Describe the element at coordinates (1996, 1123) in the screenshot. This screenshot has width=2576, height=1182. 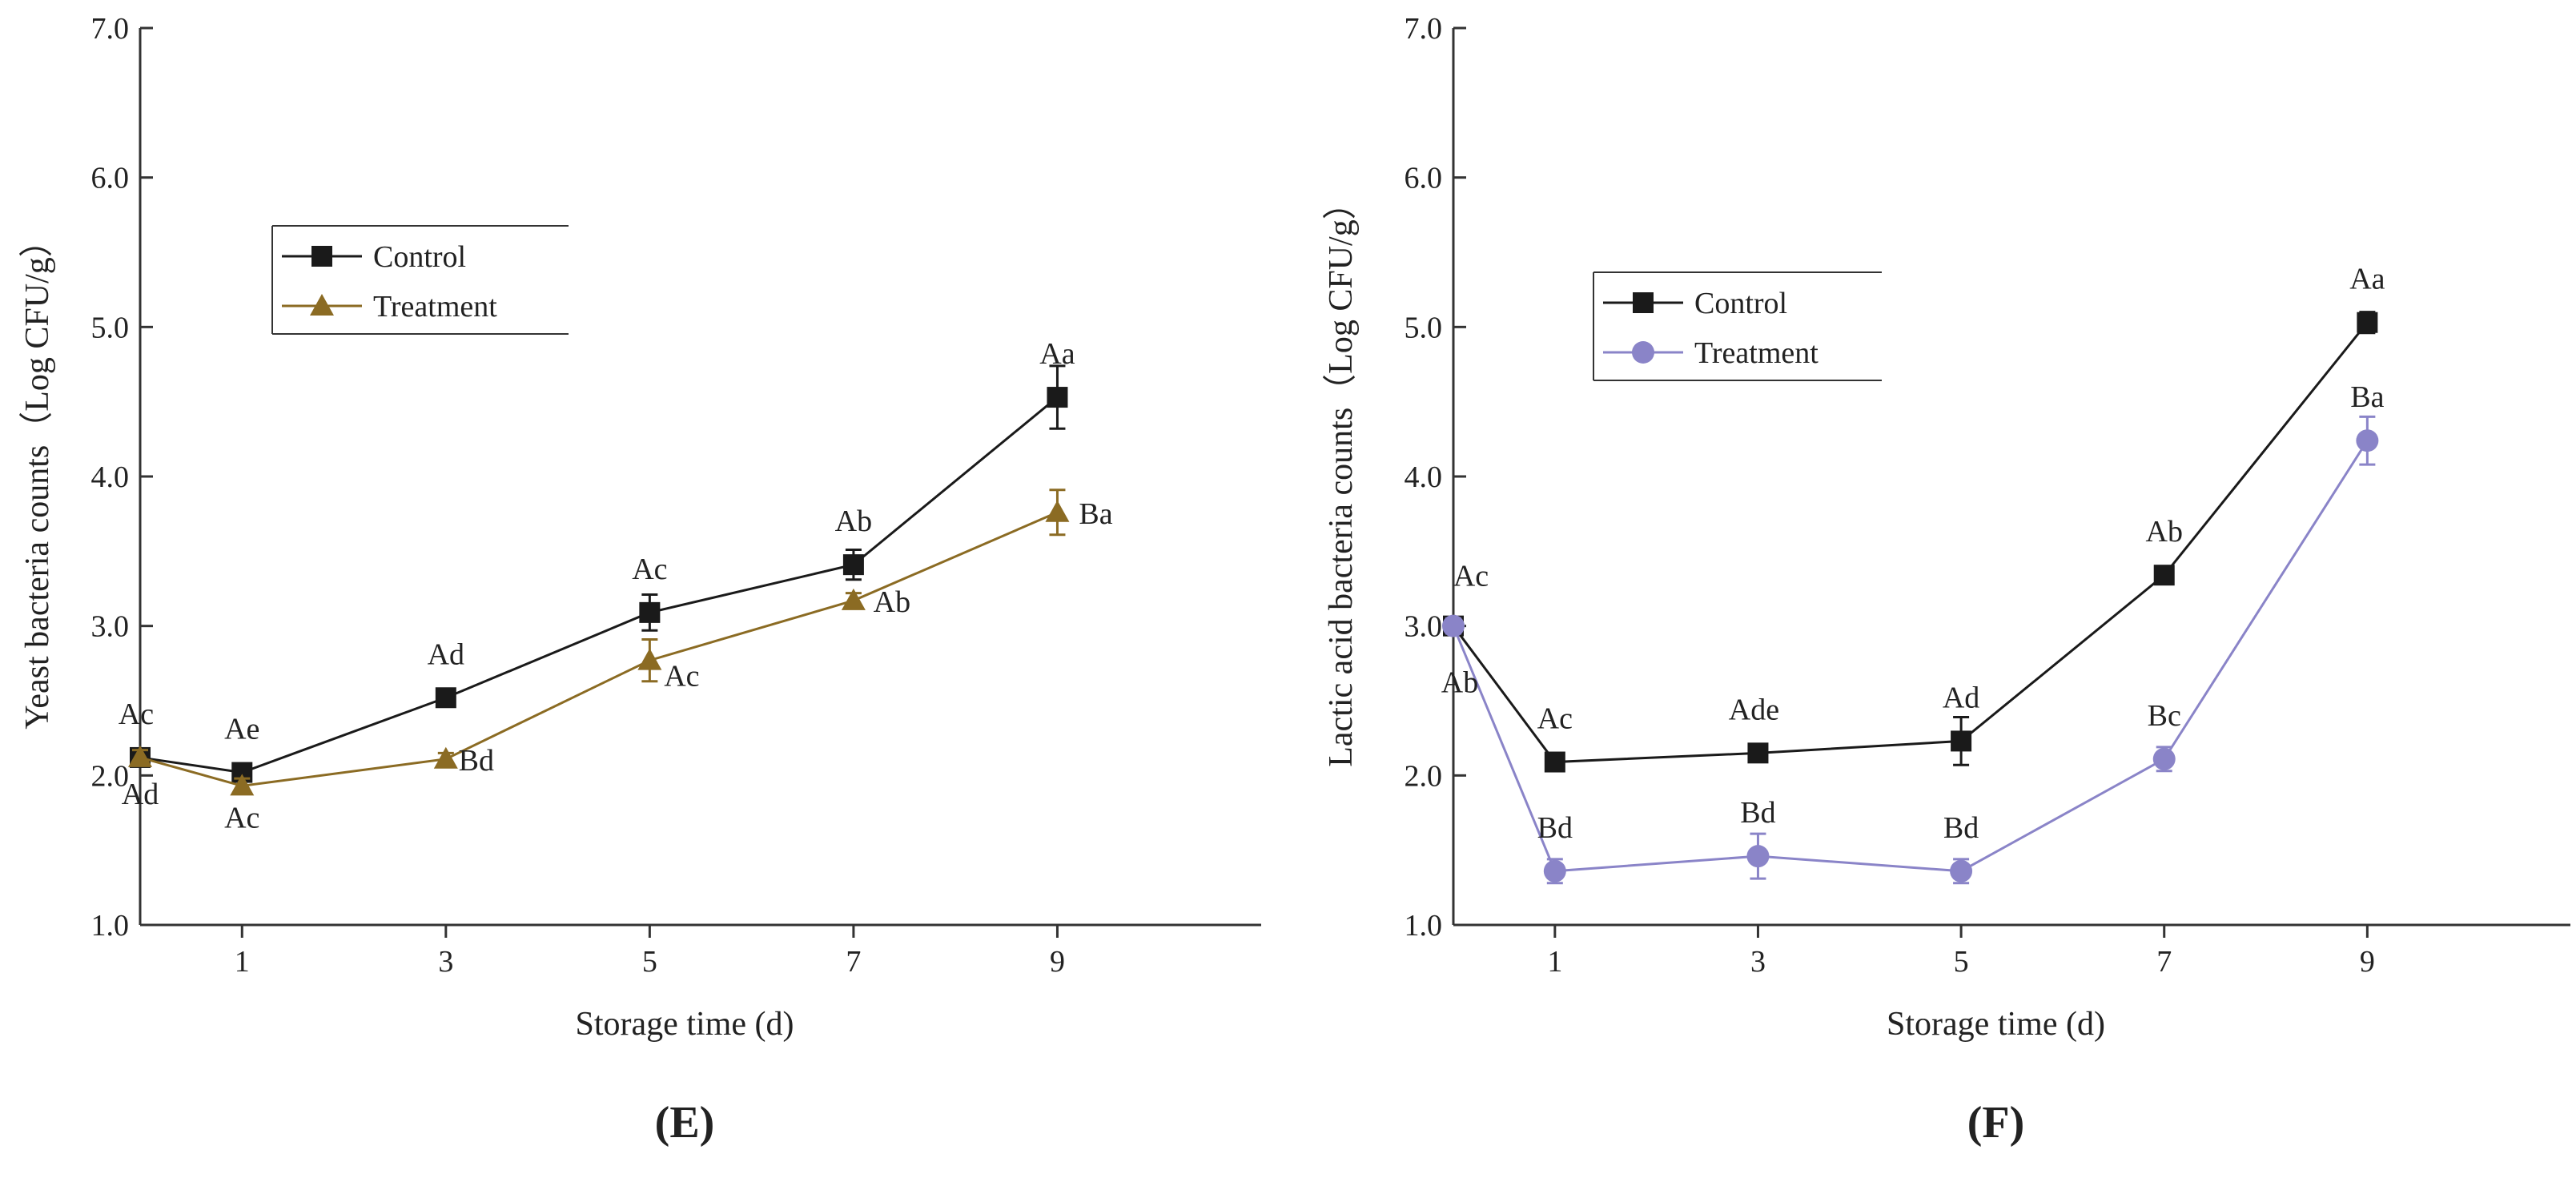
I see `panel-label: (F)` at that location.